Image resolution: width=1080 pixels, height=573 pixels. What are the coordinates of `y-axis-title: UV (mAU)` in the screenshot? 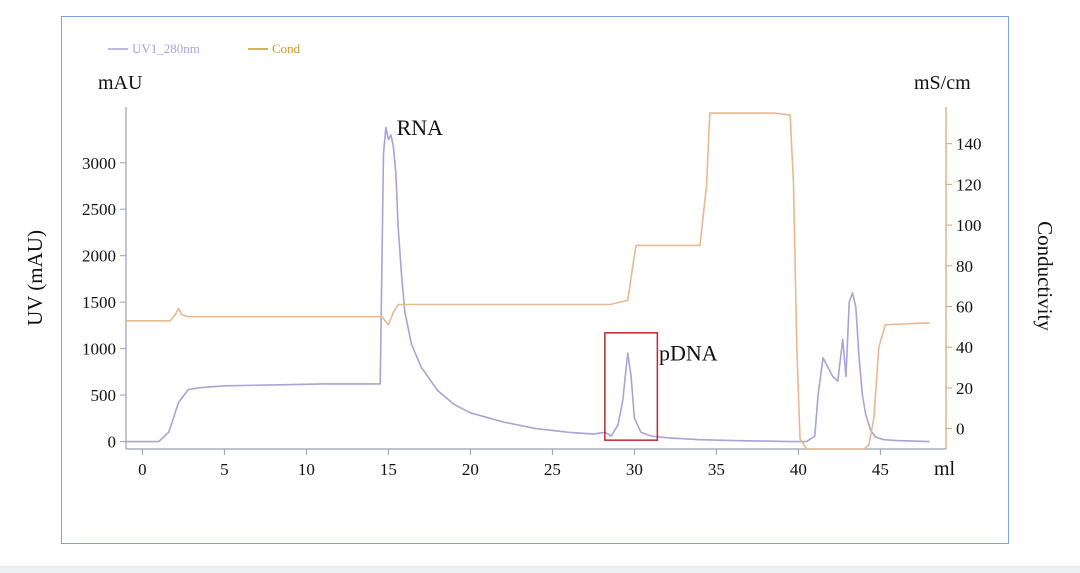 It's located at (35, 278).